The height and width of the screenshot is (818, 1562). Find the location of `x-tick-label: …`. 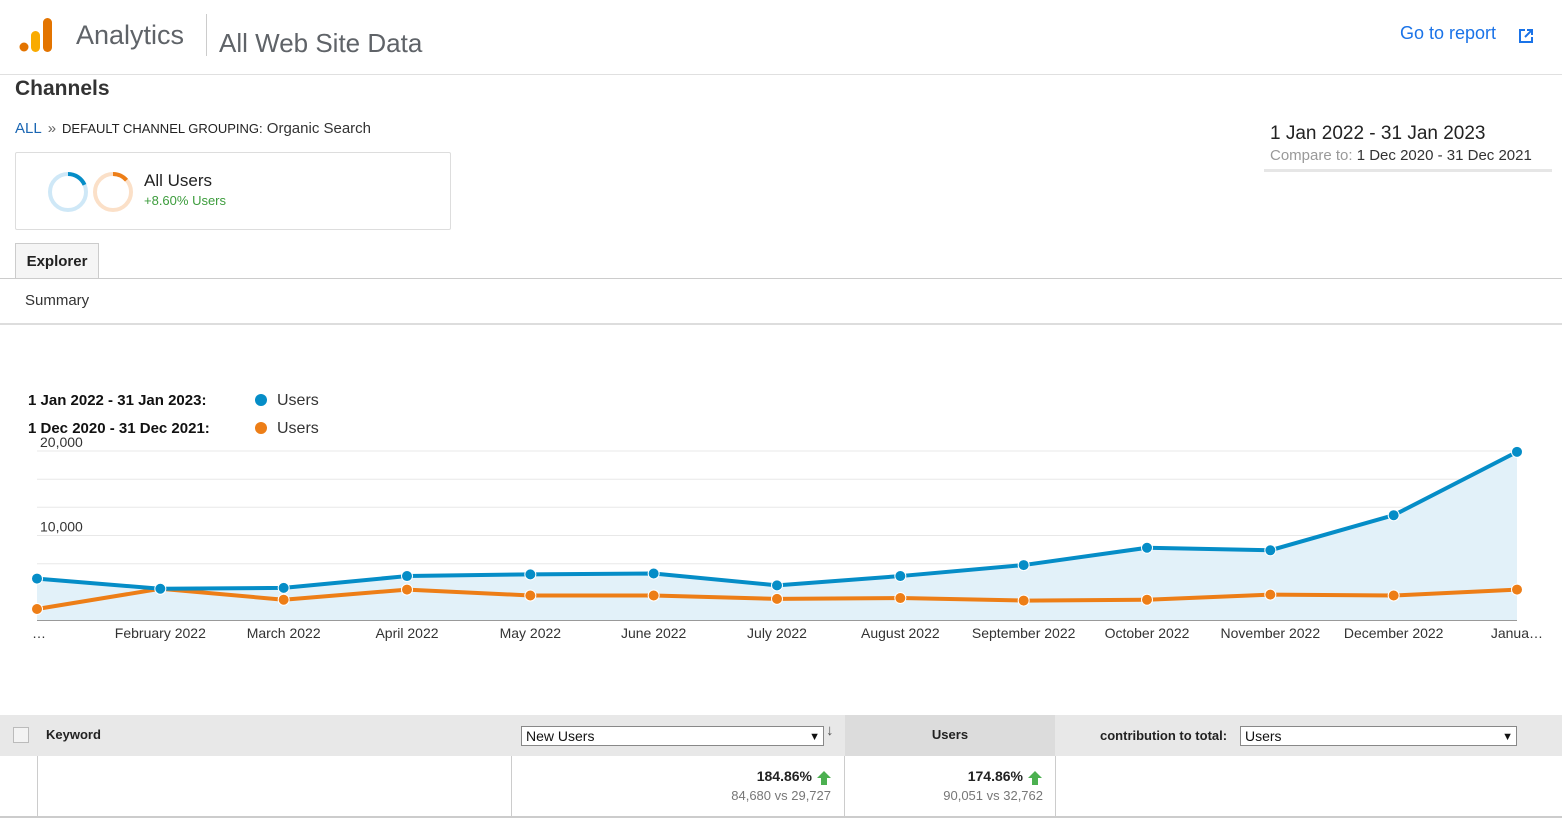

x-tick-label: … is located at coordinates (39, 633).